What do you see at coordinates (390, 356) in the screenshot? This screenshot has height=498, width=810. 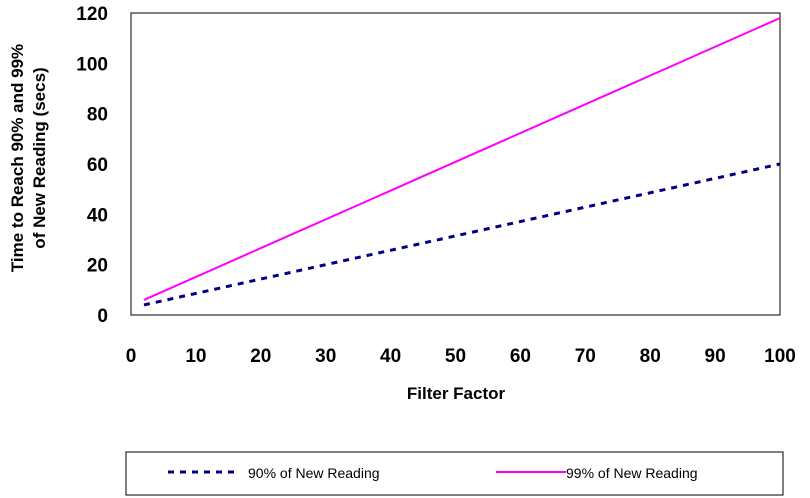 I see `x-tick-label: 40` at bounding box center [390, 356].